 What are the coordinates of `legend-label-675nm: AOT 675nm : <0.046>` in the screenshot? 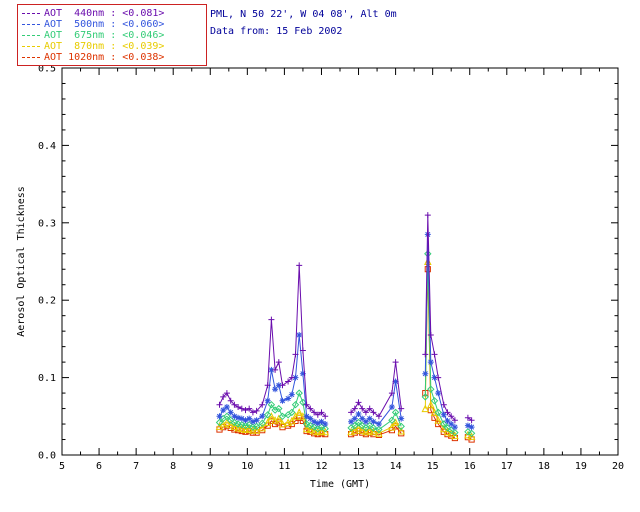 It's located at (104, 35).